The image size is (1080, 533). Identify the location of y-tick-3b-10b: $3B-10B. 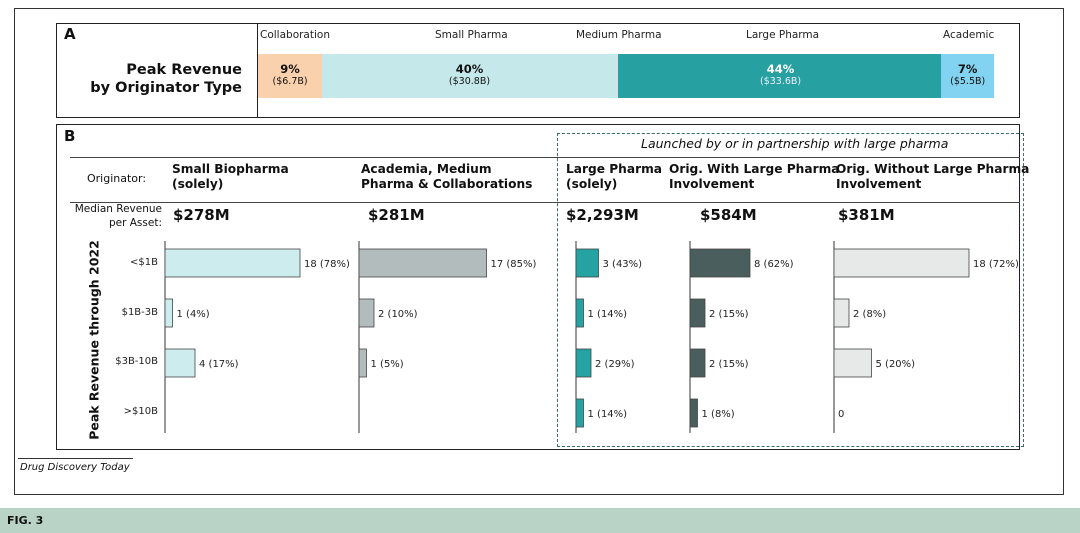
(136, 361).